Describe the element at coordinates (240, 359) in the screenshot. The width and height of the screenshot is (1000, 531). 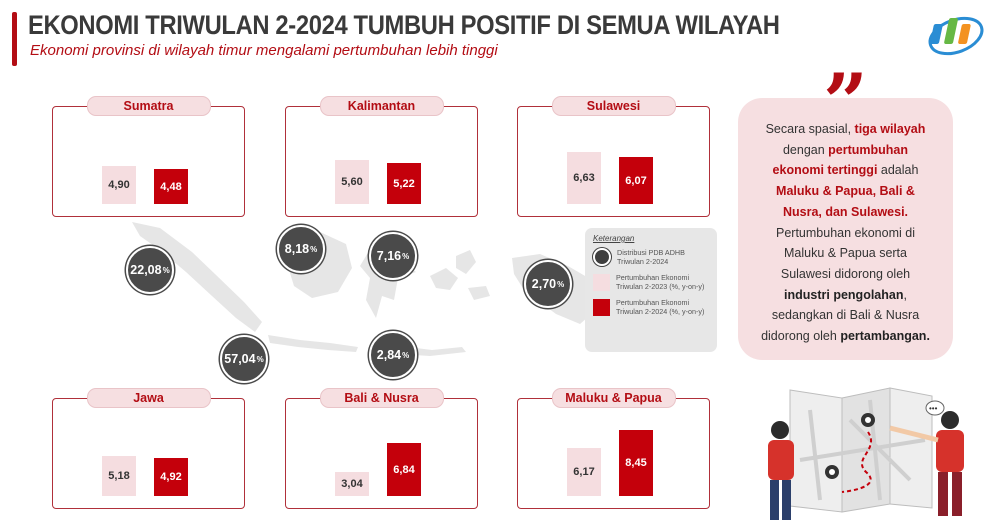
I see `bubble-value: 57,04` at that location.